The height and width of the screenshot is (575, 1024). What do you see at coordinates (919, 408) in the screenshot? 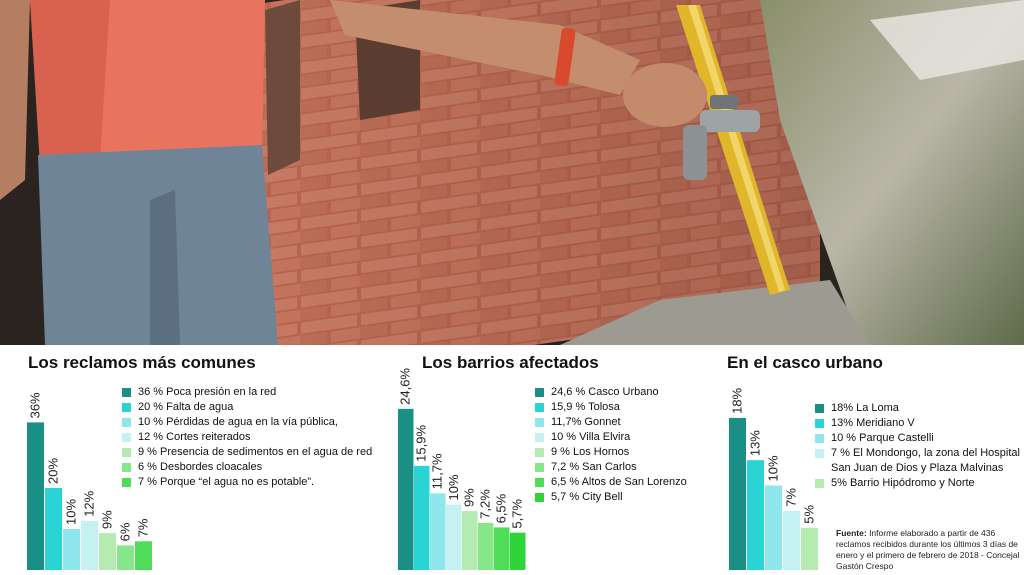
I see `legend-item: 18% La Loma` at bounding box center [919, 408].